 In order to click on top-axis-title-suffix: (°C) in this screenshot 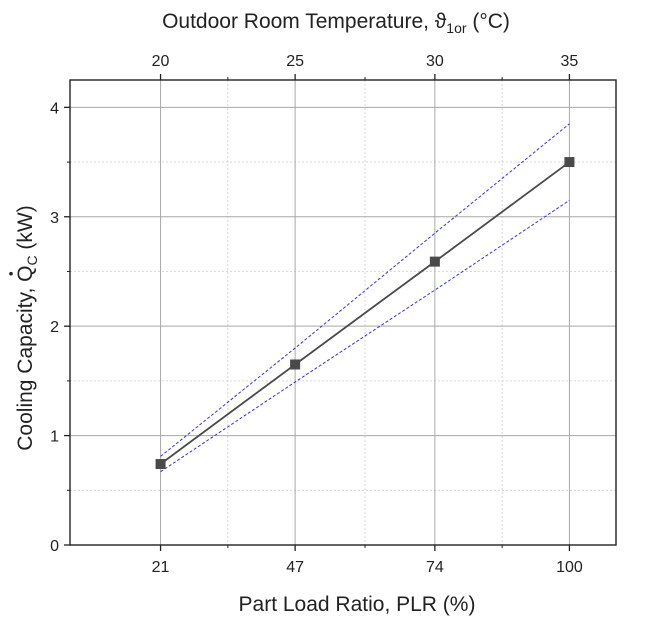, I will do `click(488, 21)`.